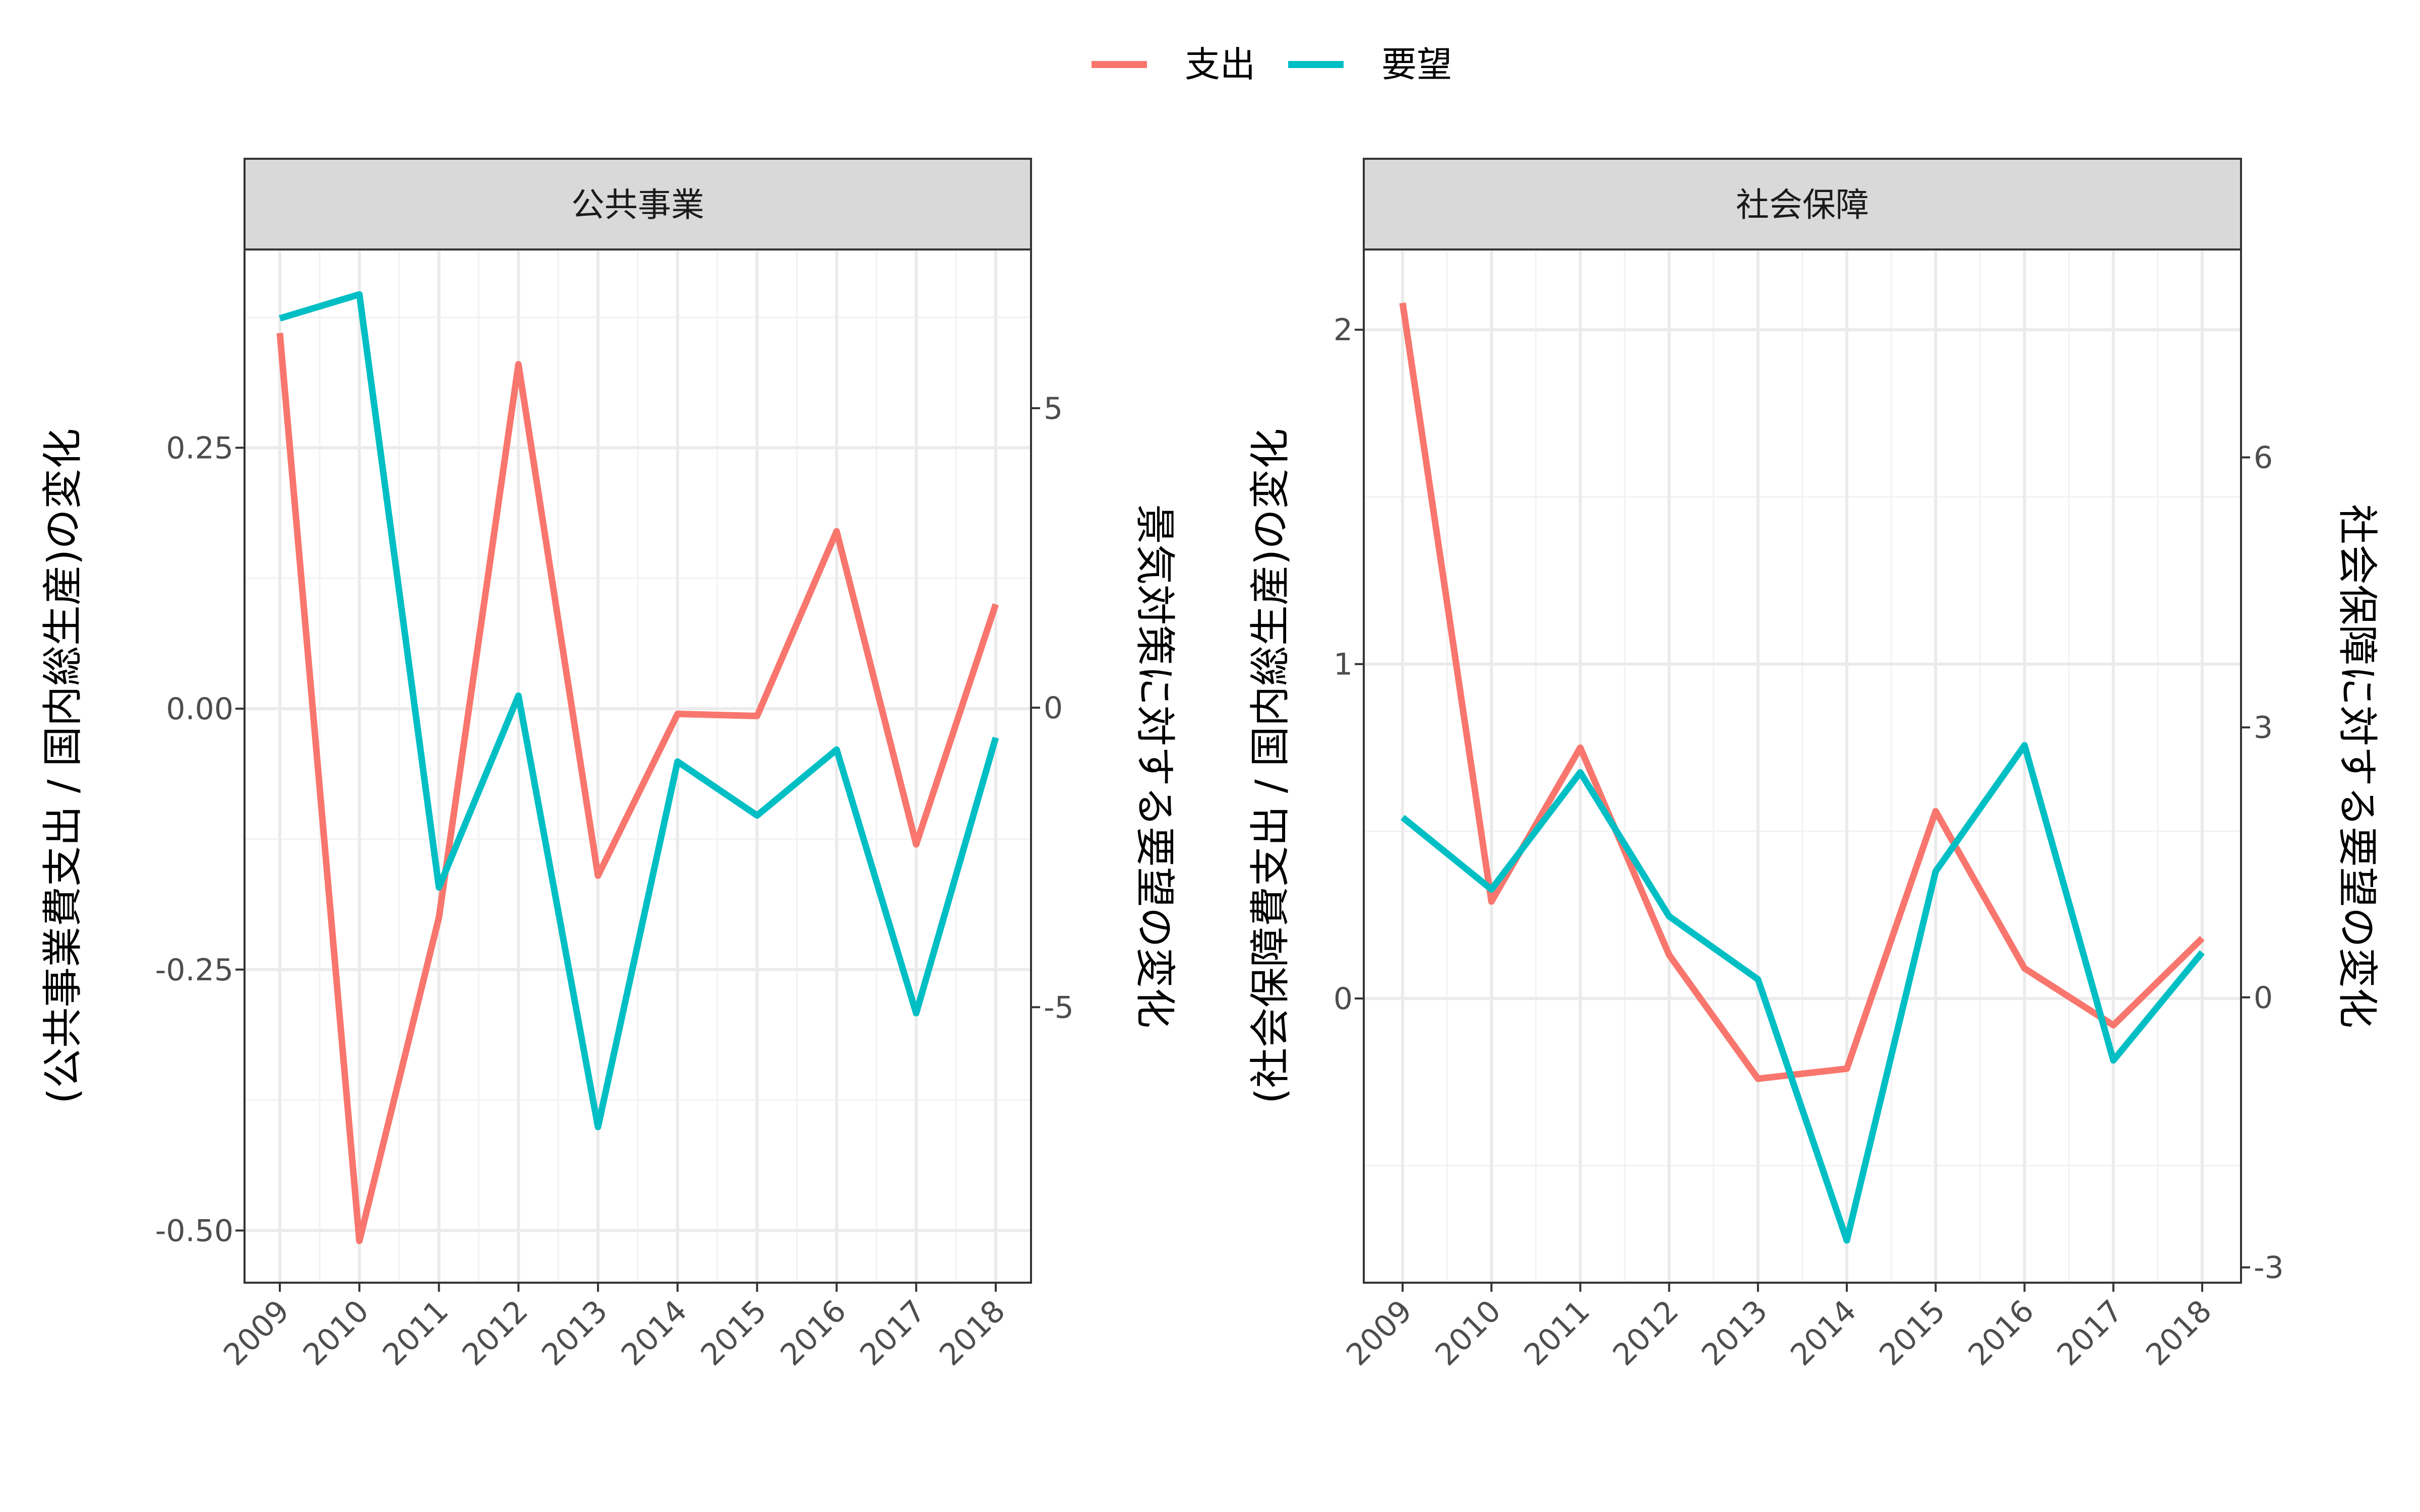  Describe the element at coordinates (2269, 1268) in the screenshot. I see `y-tick-label: -3` at that location.